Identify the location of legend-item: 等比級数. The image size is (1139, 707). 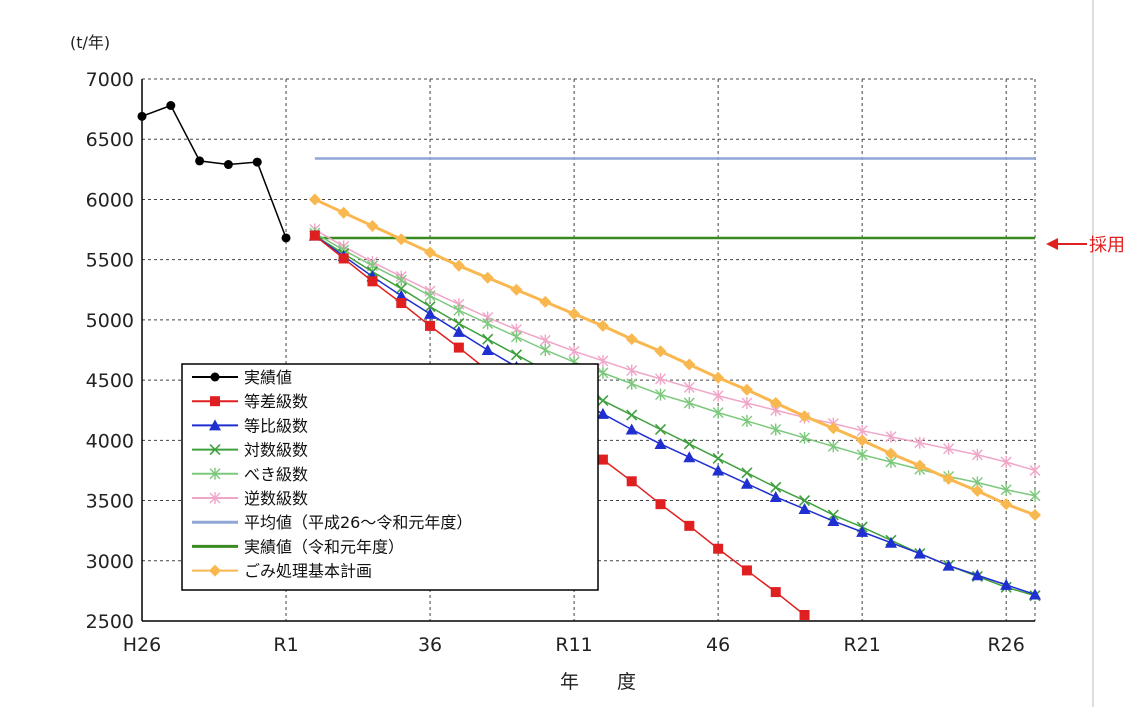
(250, 425).